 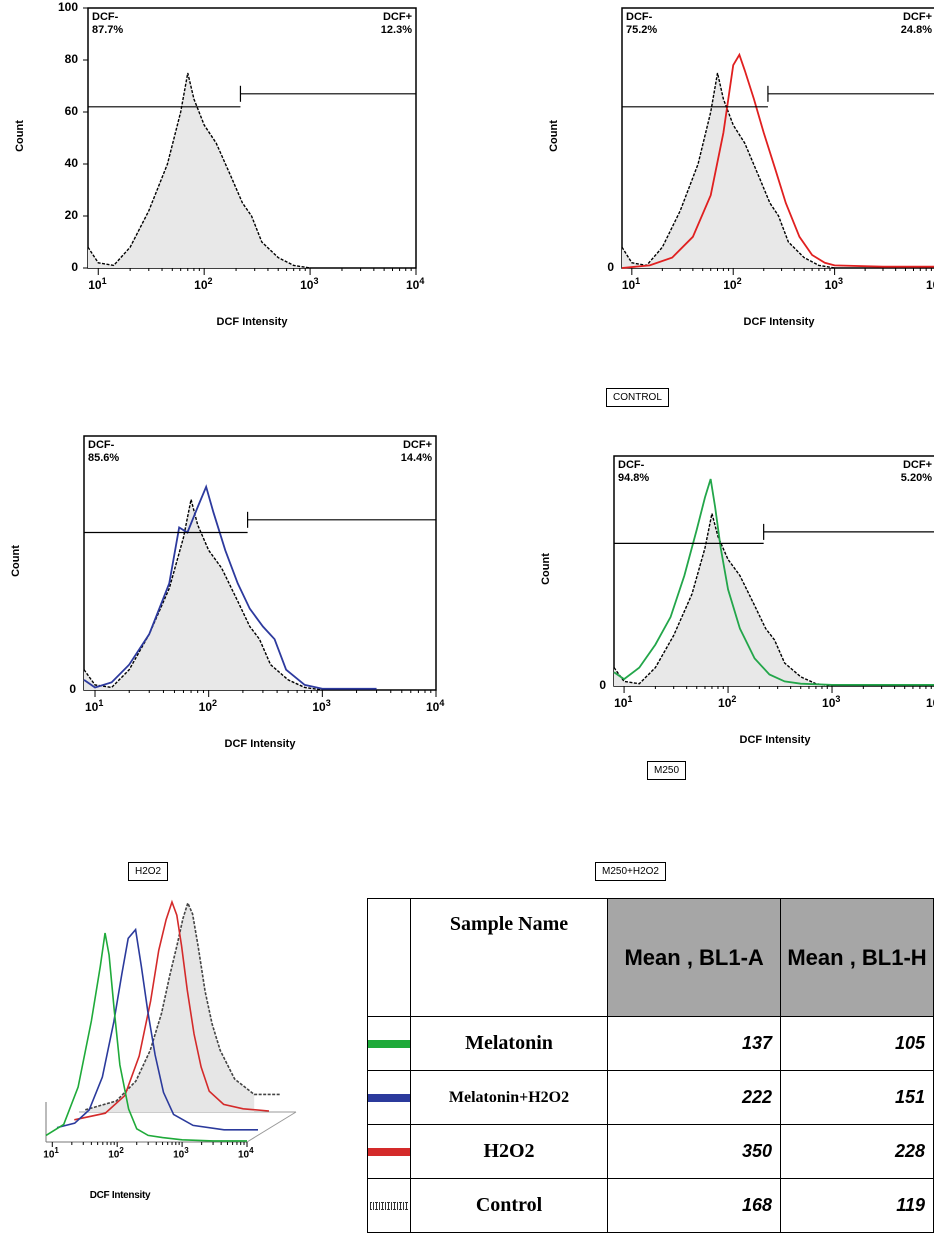 What do you see at coordinates (916, 478) in the screenshot?
I see `gate-dcf-pos-pct: 5.20%` at bounding box center [916, 478].